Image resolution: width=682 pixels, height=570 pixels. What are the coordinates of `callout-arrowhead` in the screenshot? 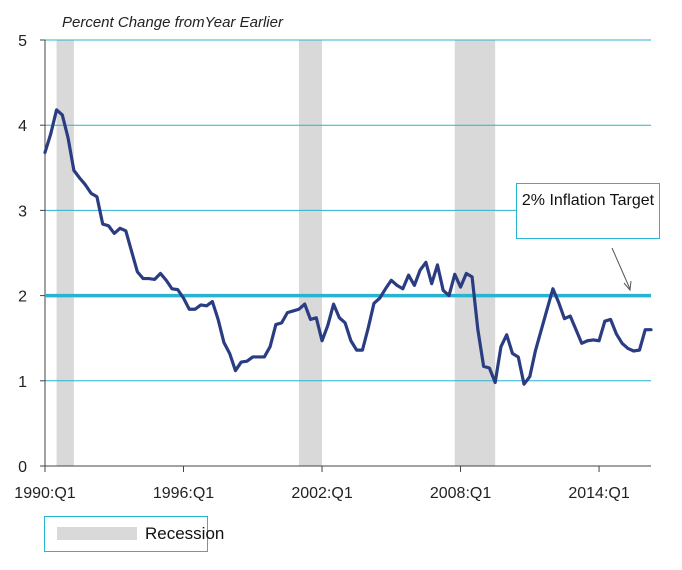 It's located at (627, 286).